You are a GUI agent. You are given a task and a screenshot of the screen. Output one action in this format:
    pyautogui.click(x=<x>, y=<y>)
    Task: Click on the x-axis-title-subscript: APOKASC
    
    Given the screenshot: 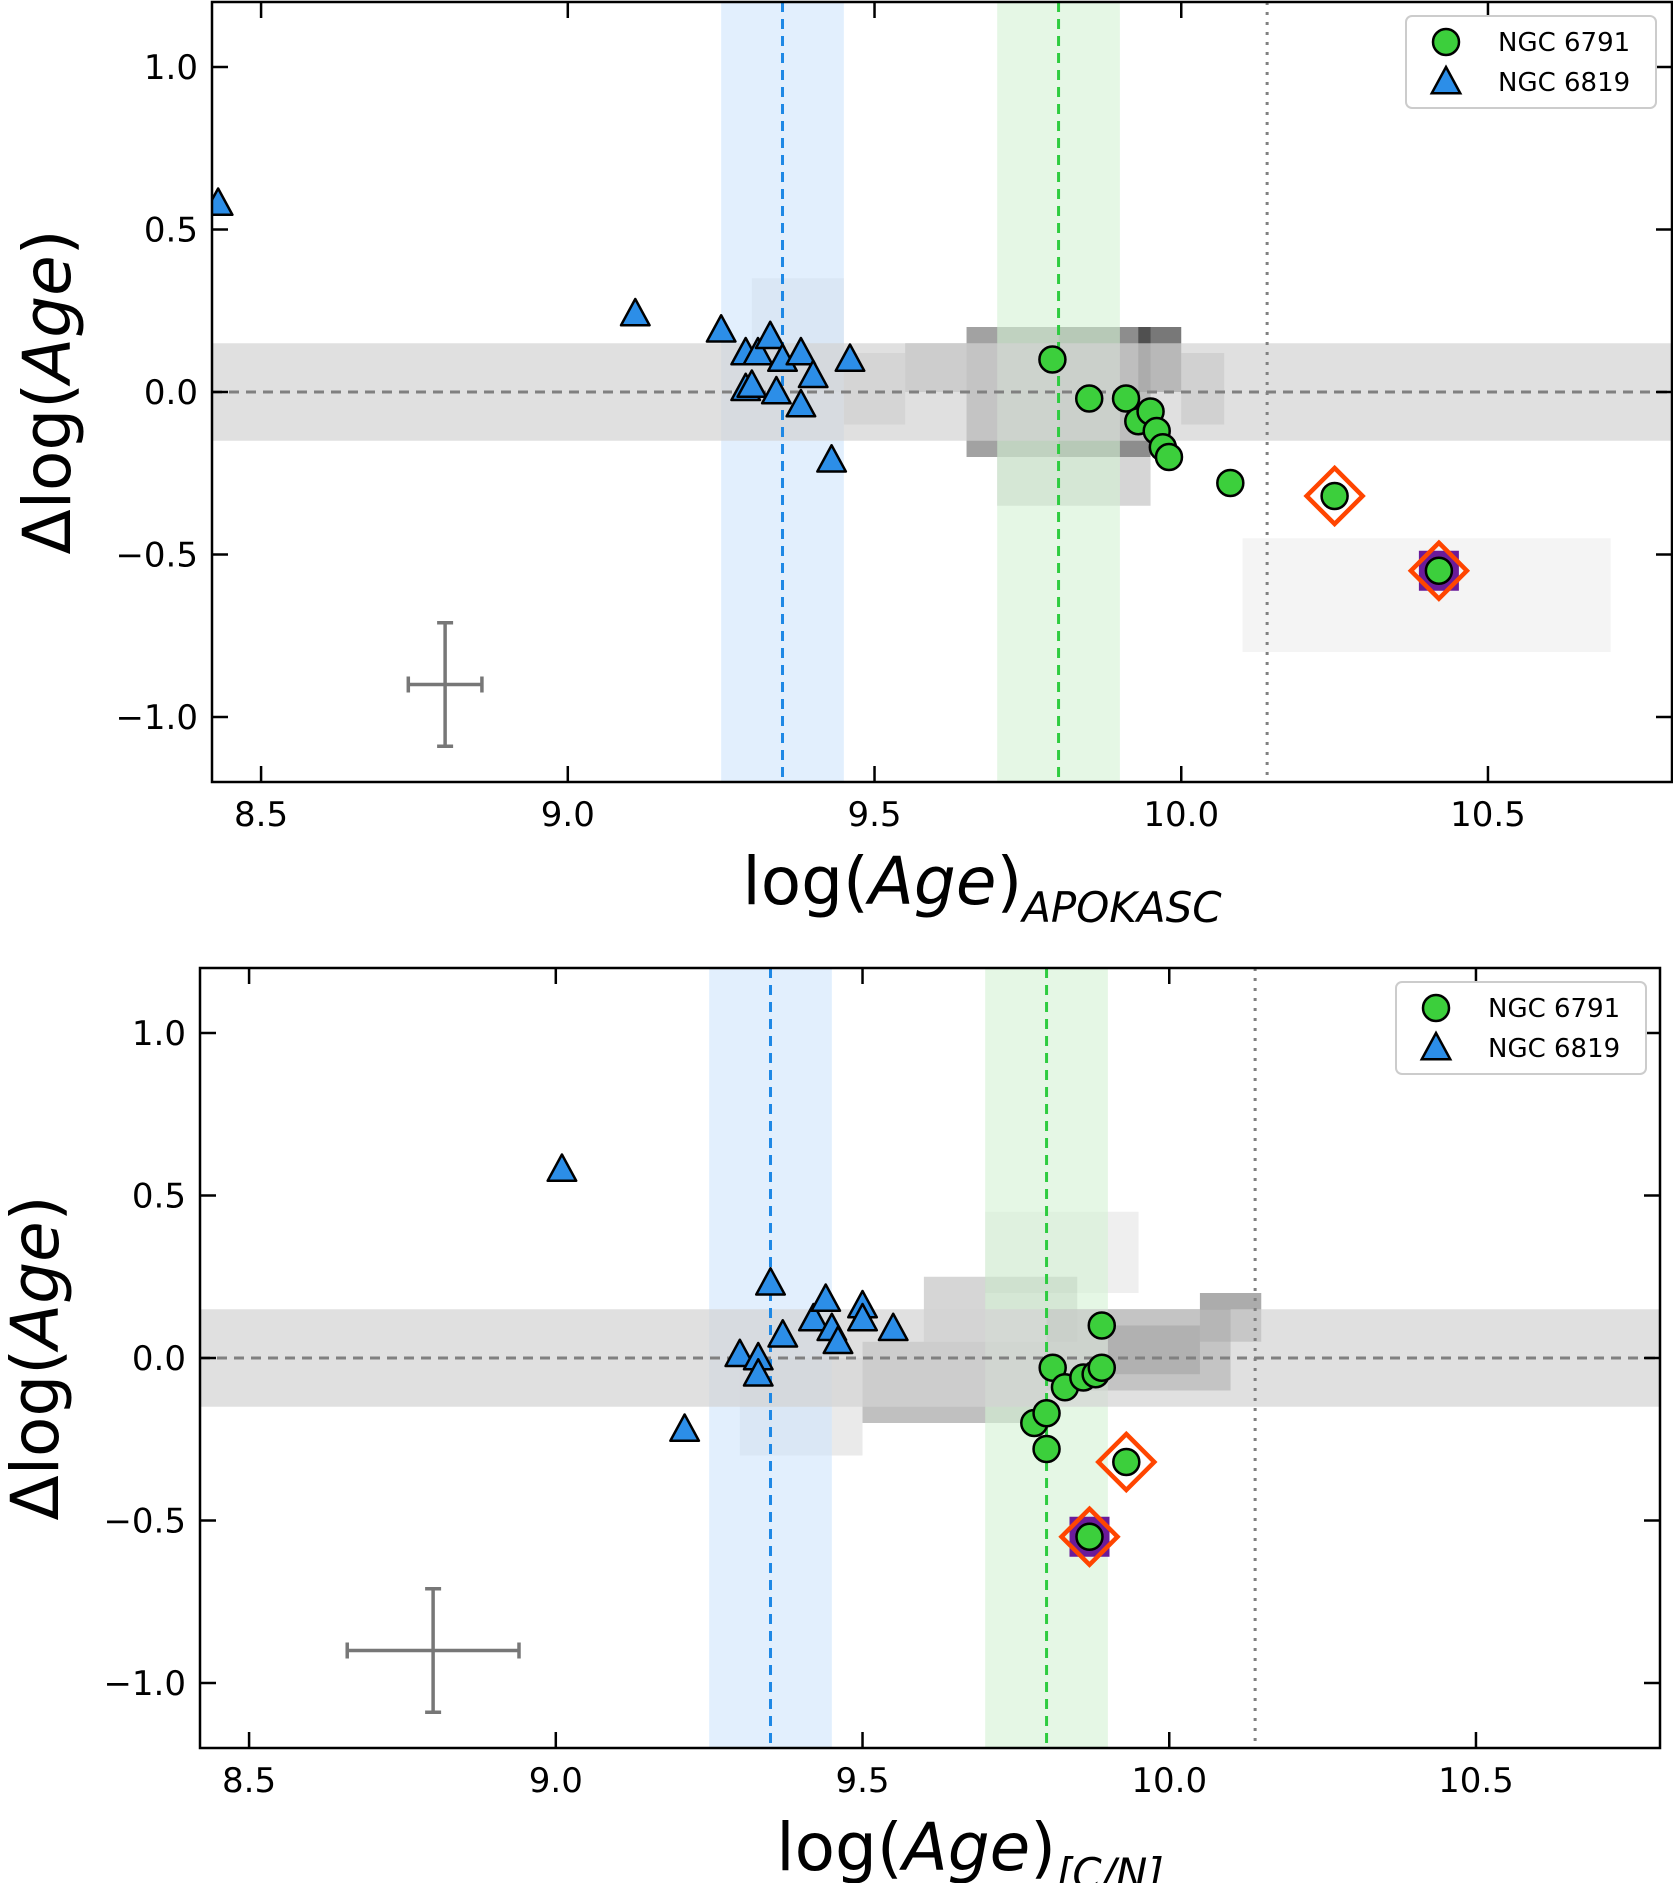 What is the action you would take?
    pyautogui.click(x=1120, y=907)
    